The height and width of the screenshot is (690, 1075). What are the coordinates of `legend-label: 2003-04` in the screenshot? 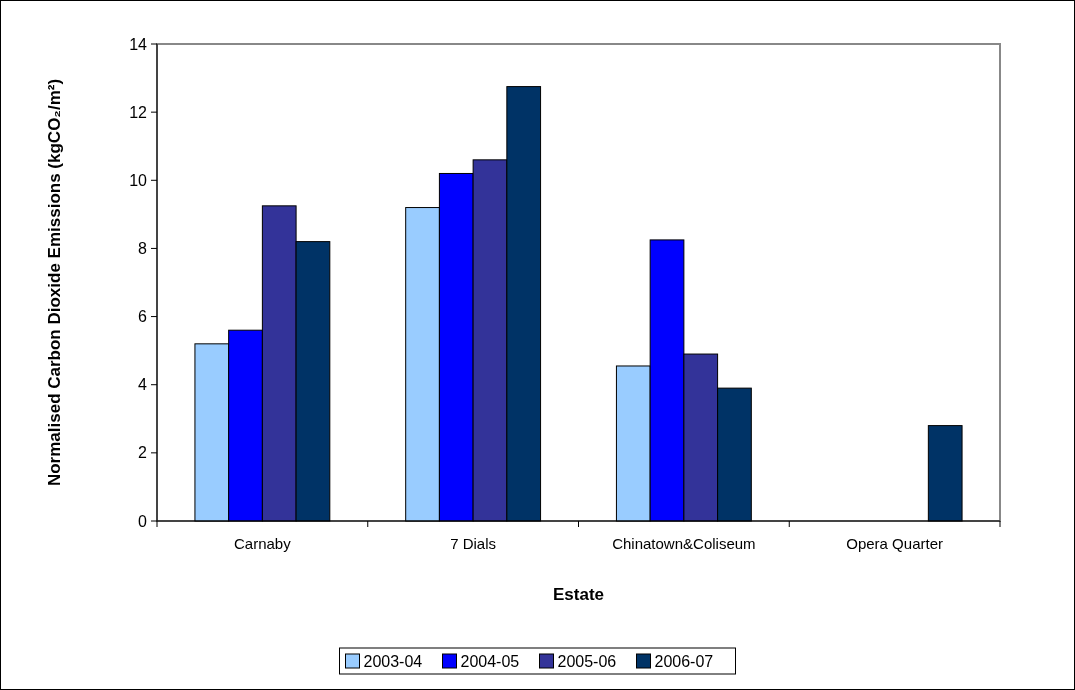 It's located at (393, 661).